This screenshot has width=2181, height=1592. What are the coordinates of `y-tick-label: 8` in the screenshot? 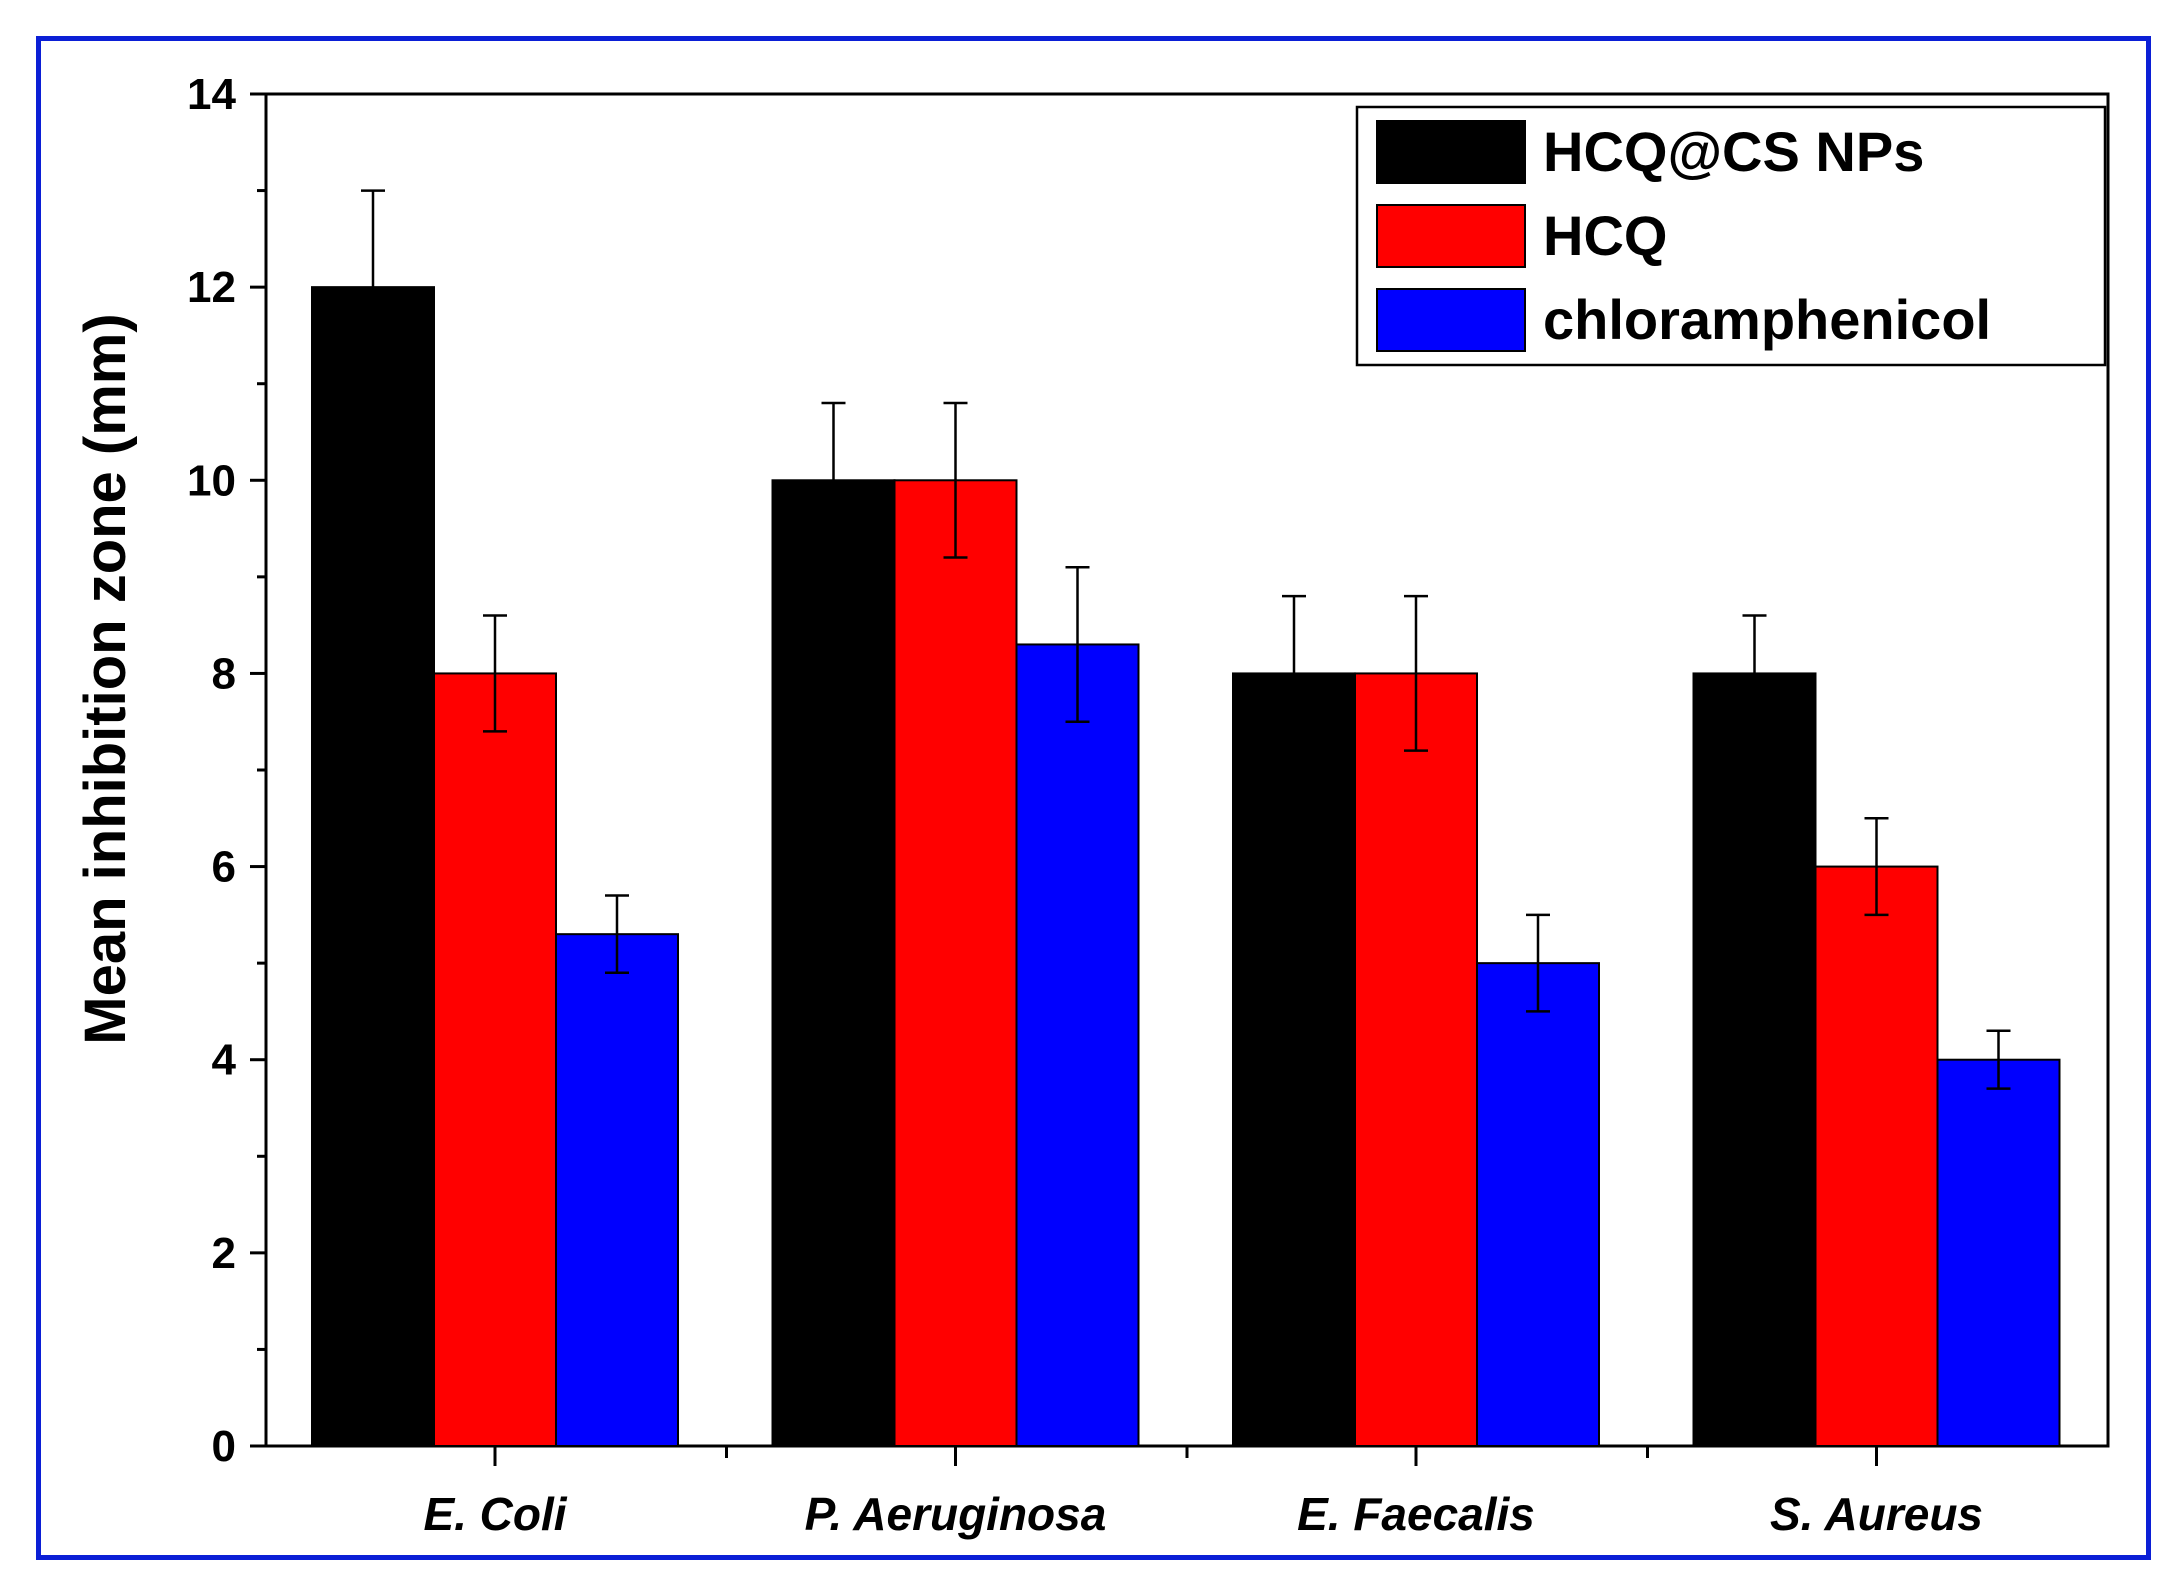 It's located at (224, 673).